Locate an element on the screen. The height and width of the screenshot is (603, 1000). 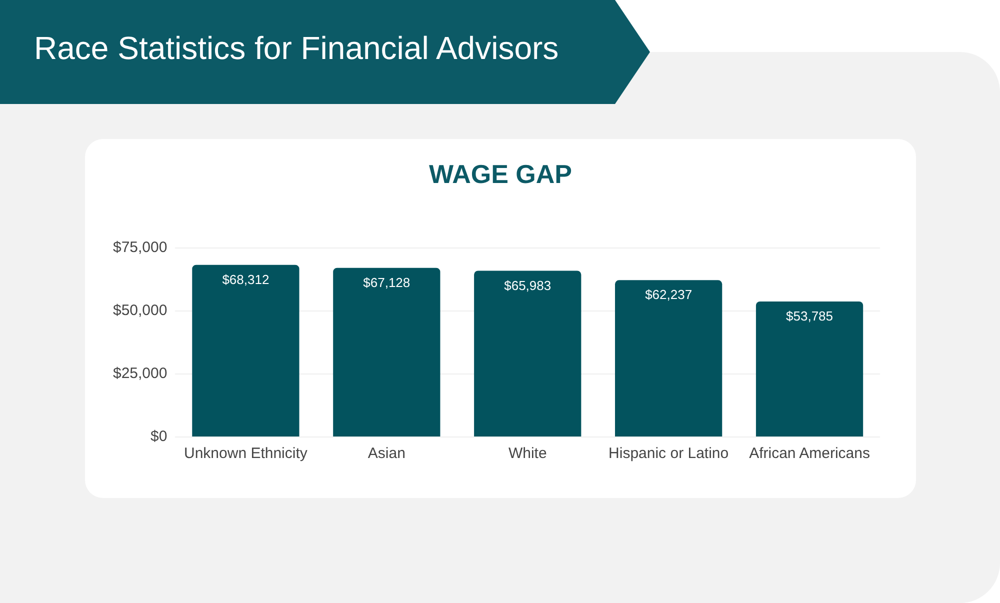
y-tick-label: $75,000 is located at coordinates (140, 247).